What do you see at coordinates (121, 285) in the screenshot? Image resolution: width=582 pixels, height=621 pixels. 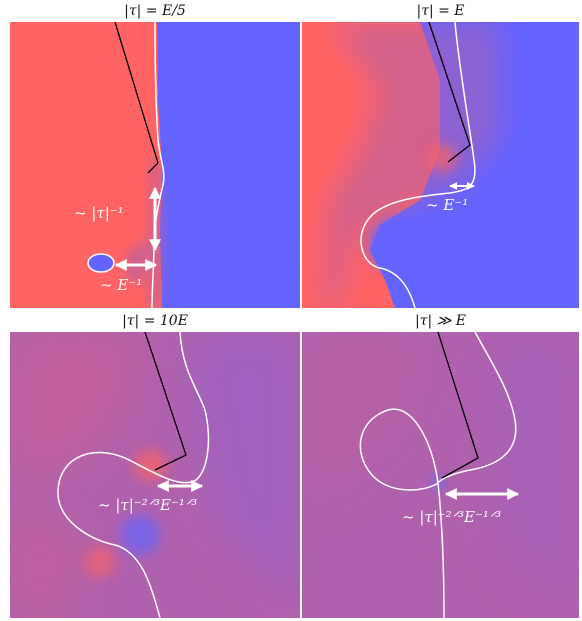 I see `panel-1-horizontal-label: ~ E⁻¹` at bounding box center [121, 285].